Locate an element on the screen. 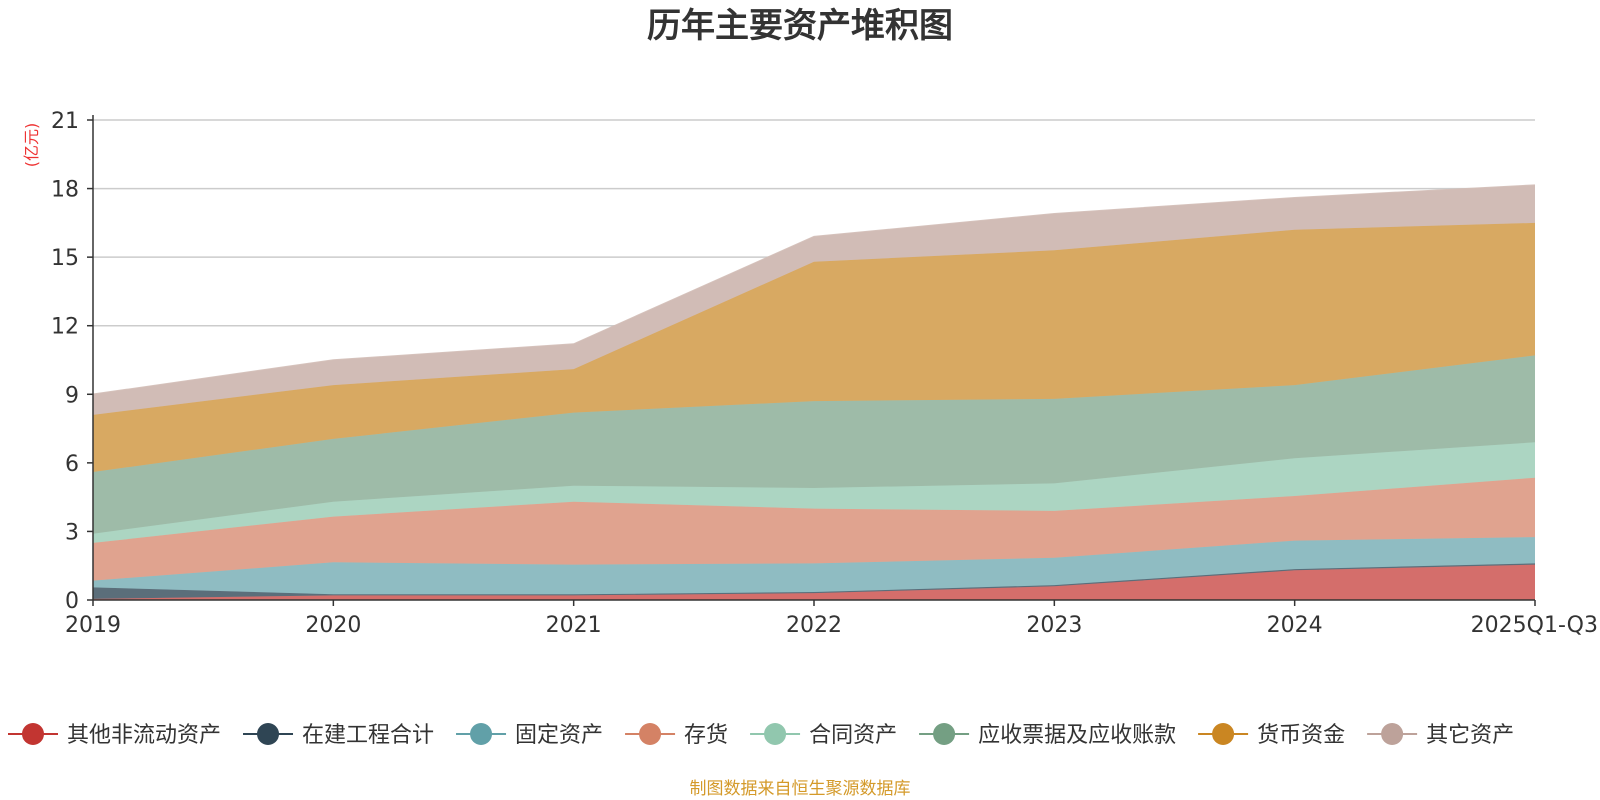 This screenshot has width=1600, height=800. legend-item-5: 合同资产 is located at coordinates (823, 735).